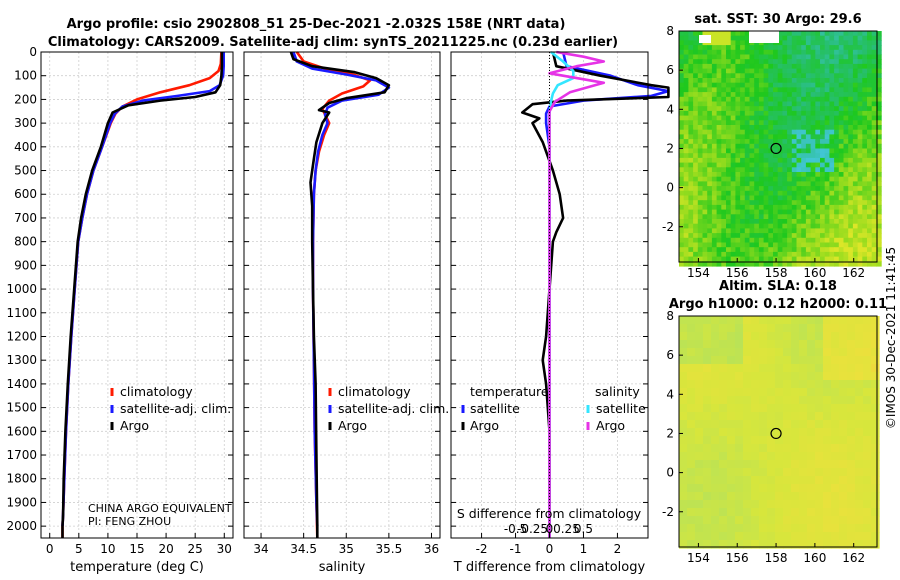 The width and height of the screenshot is (900, 580). I want to click on y-tick-label: 500, so click(25, 171).